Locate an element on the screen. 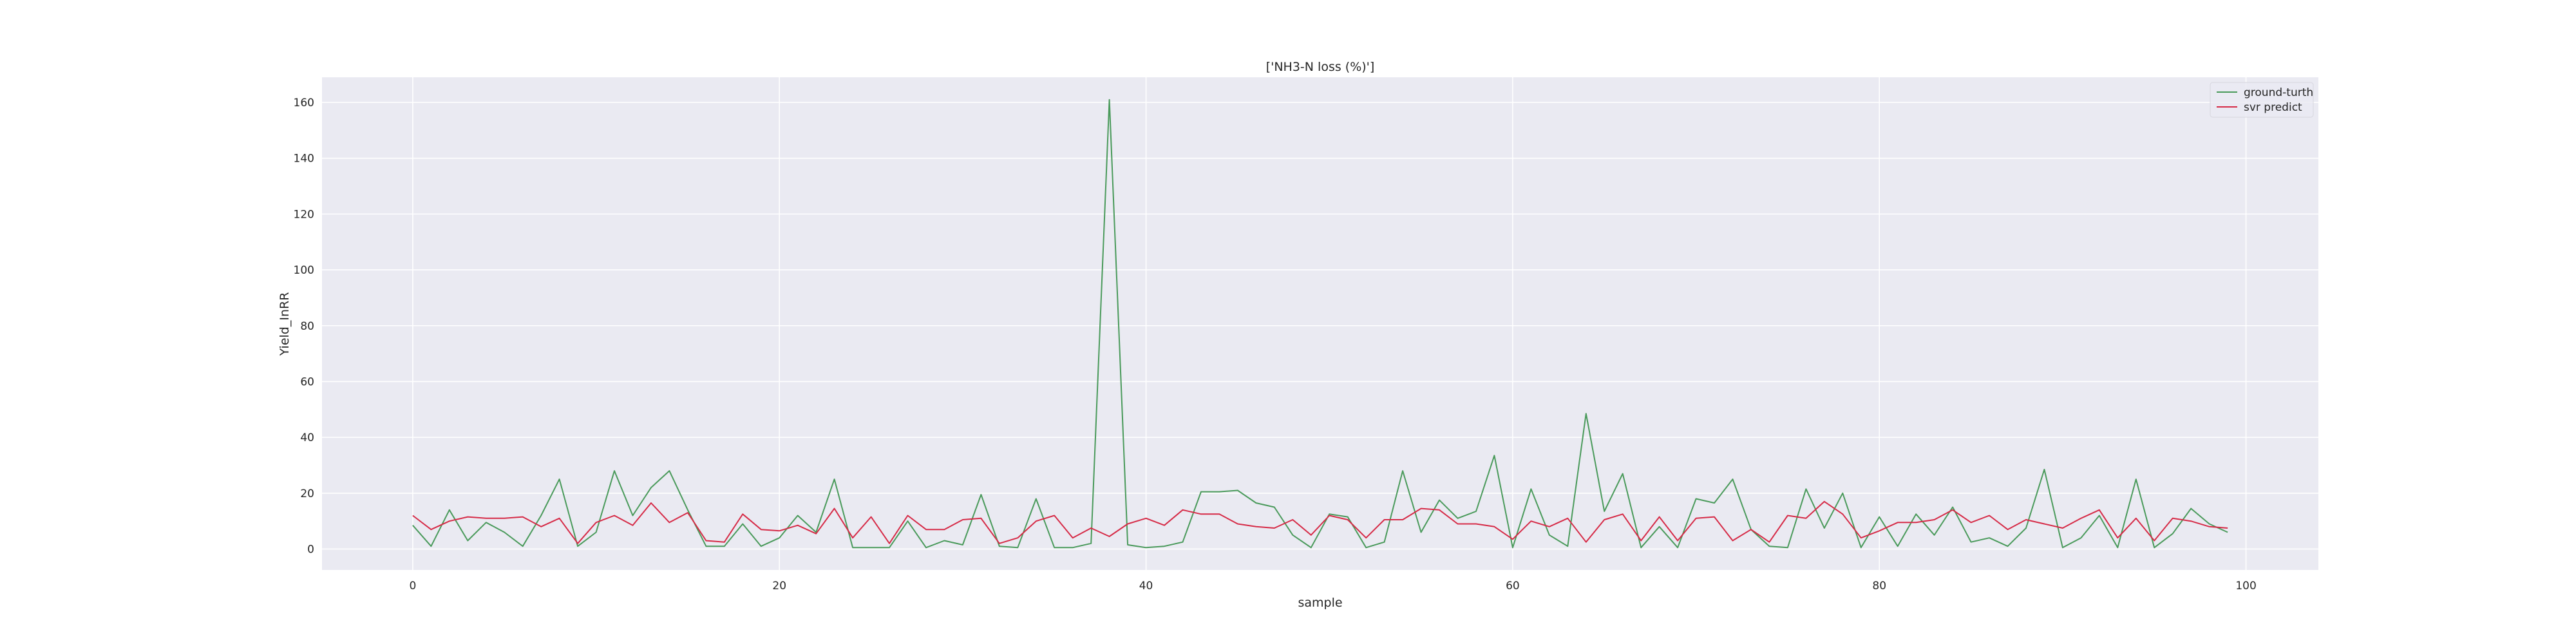 The height and width of the screenshot is (644, 2576). y-tick-label: 60 is located at coordinates (307, 382).